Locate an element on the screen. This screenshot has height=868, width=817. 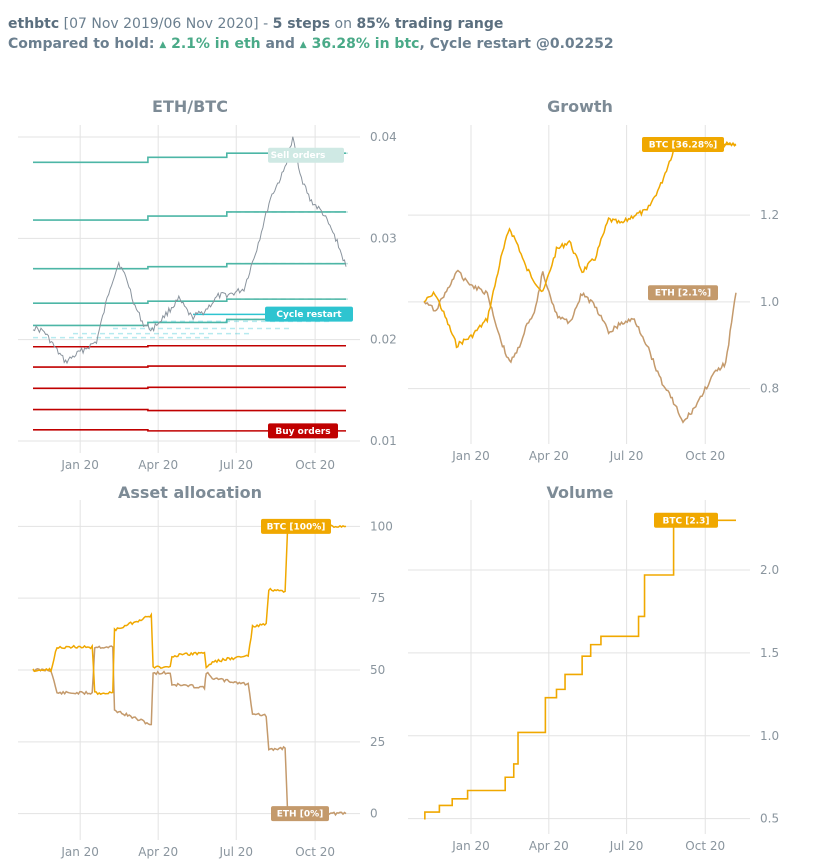
cycle-restart-tag-bg is located at coordinates (309, 314).